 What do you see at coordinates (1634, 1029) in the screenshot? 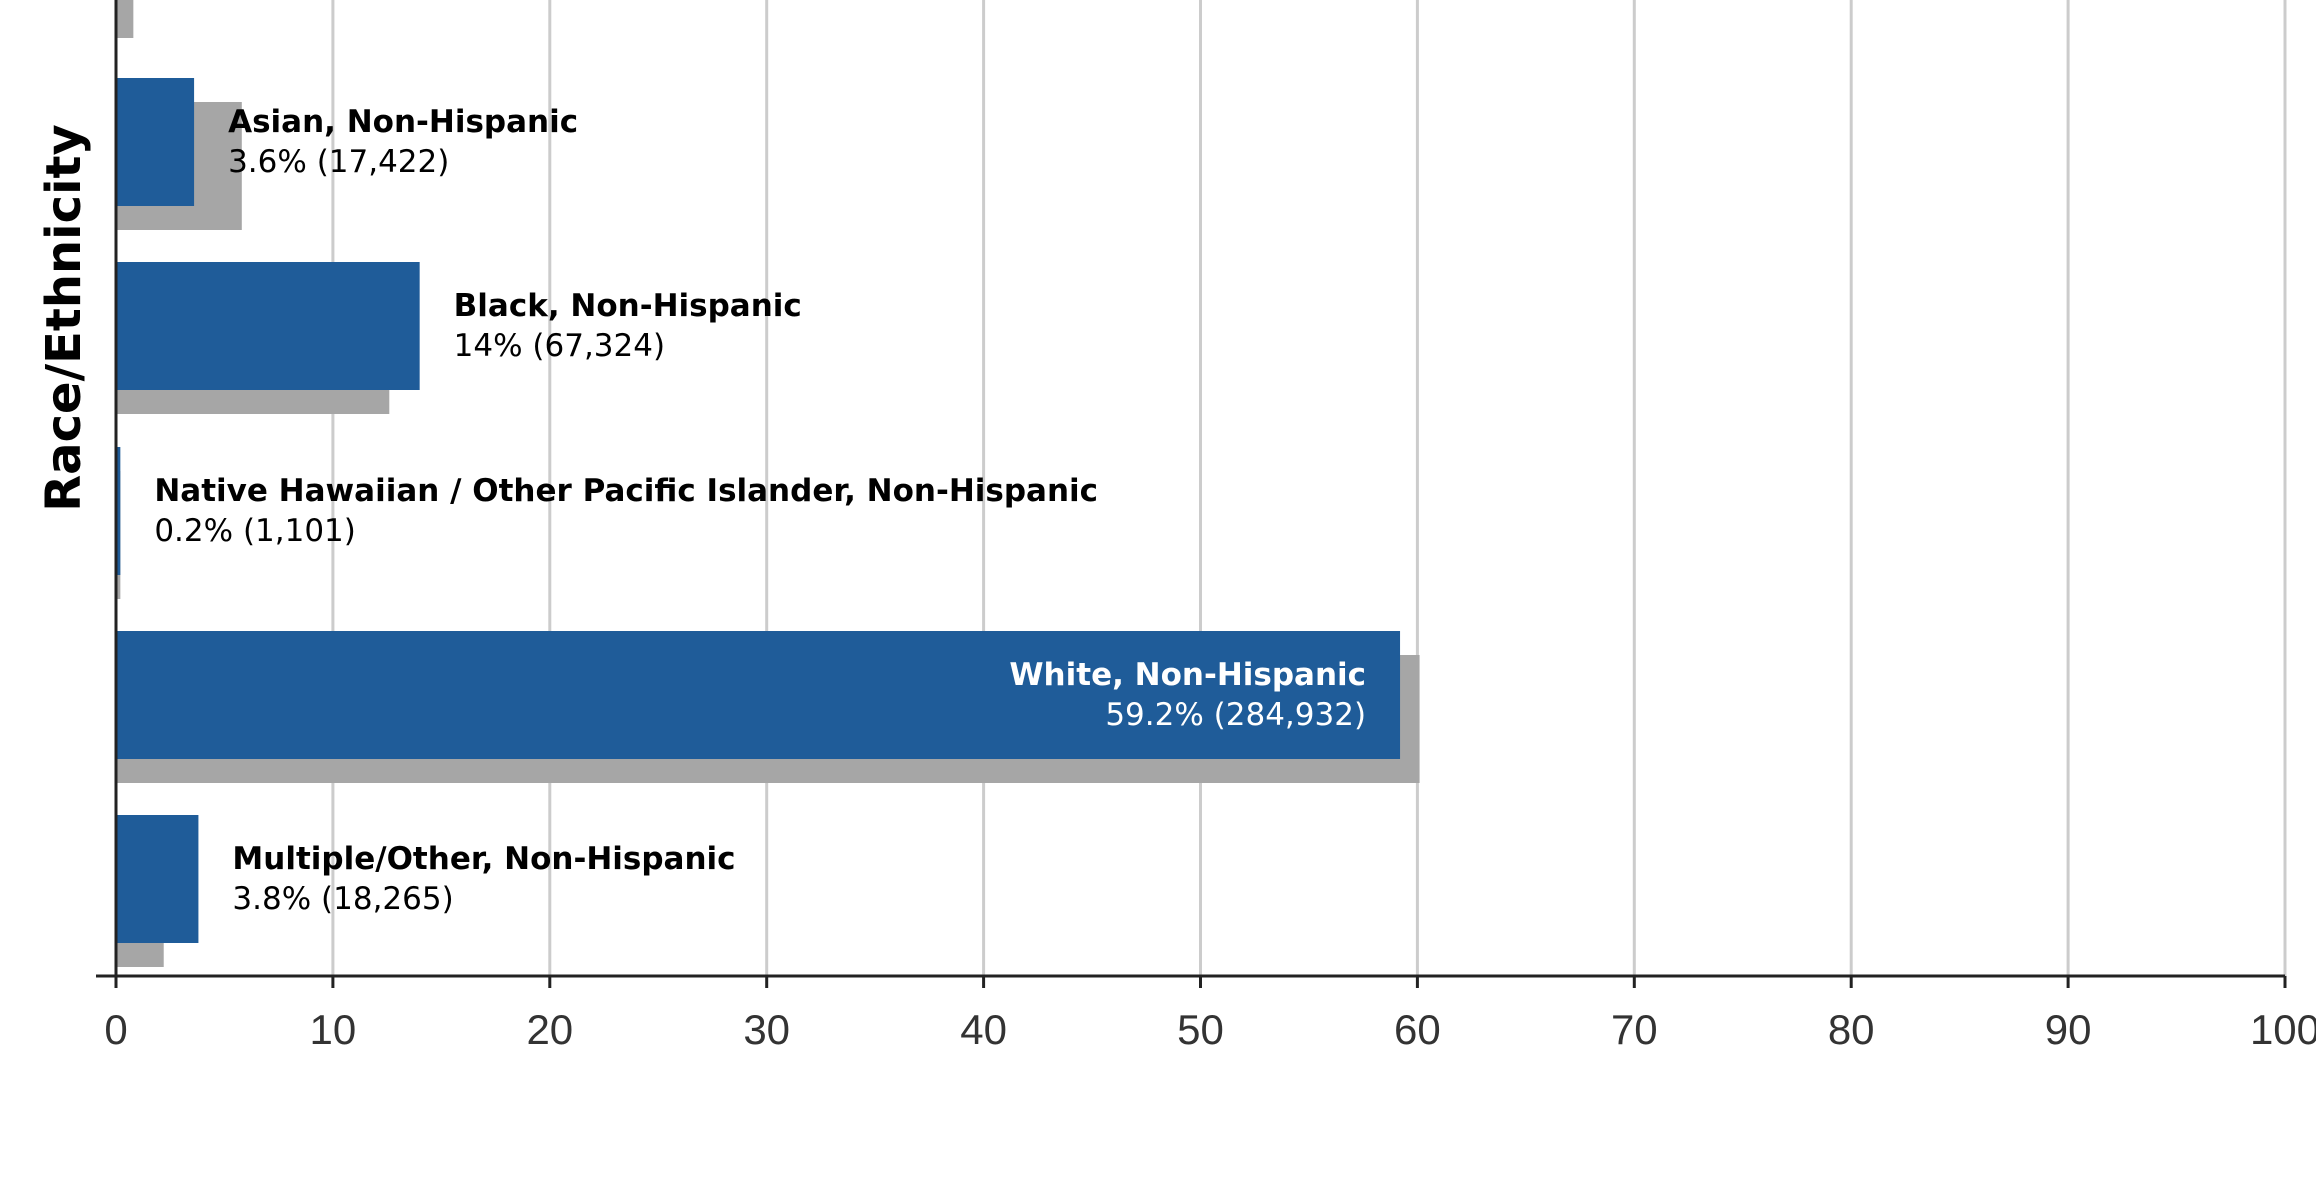
I see `x-tick-label: 70` at bounding box center [1634, 1029].